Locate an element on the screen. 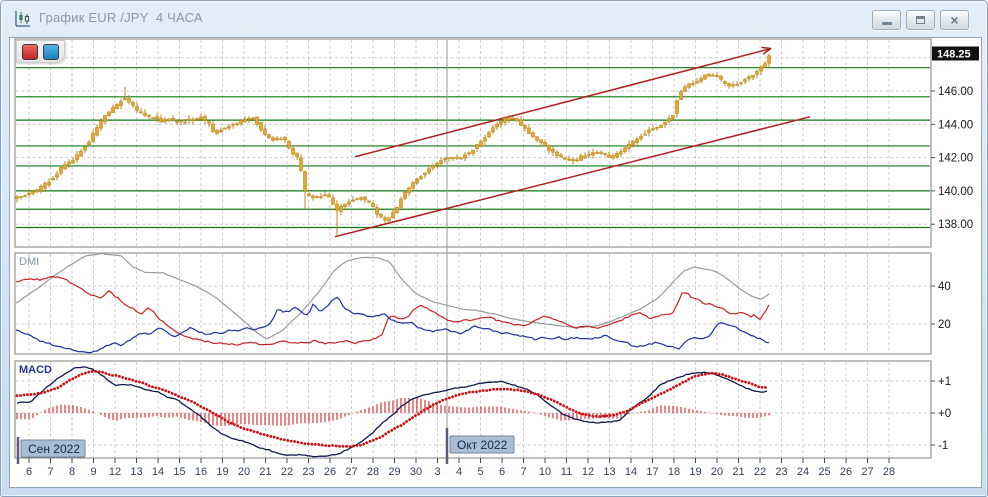  svg-text: 146.00 is located at coordinates (955, 92).